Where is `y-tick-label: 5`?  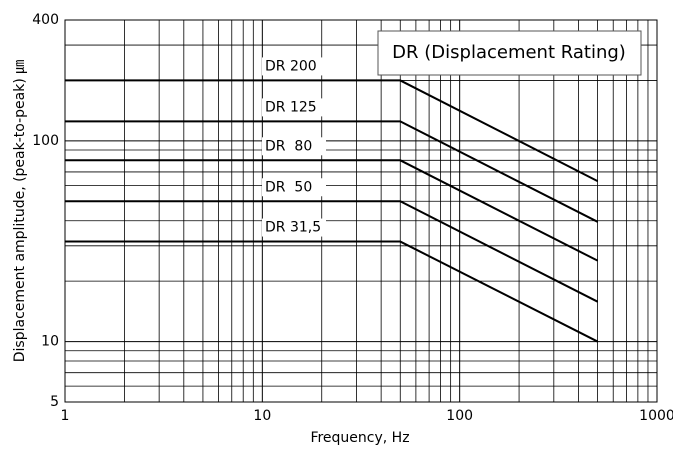 y-tick-label: 5 is located at coordinates (54, 402).